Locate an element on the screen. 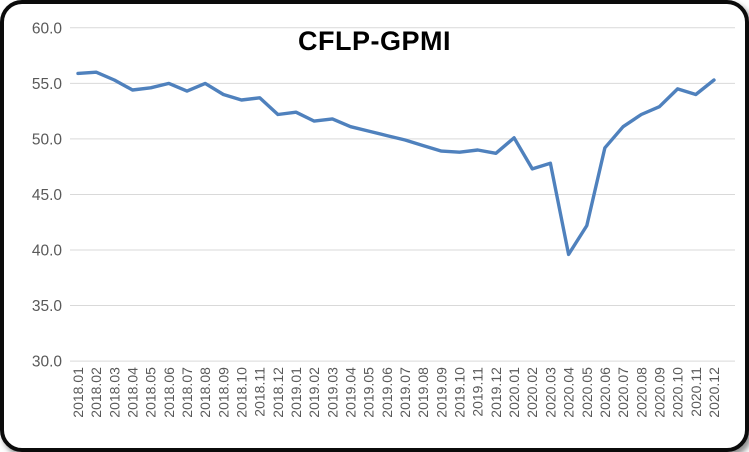  y-axis-tick-label: 50.0 is located at coordinates (47, 139).